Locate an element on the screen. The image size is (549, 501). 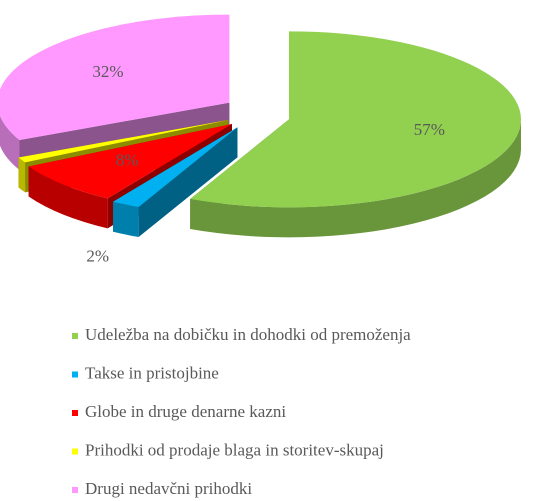
legend-label: Globe in druge denarne kazni is located at coordinates (185, 411).